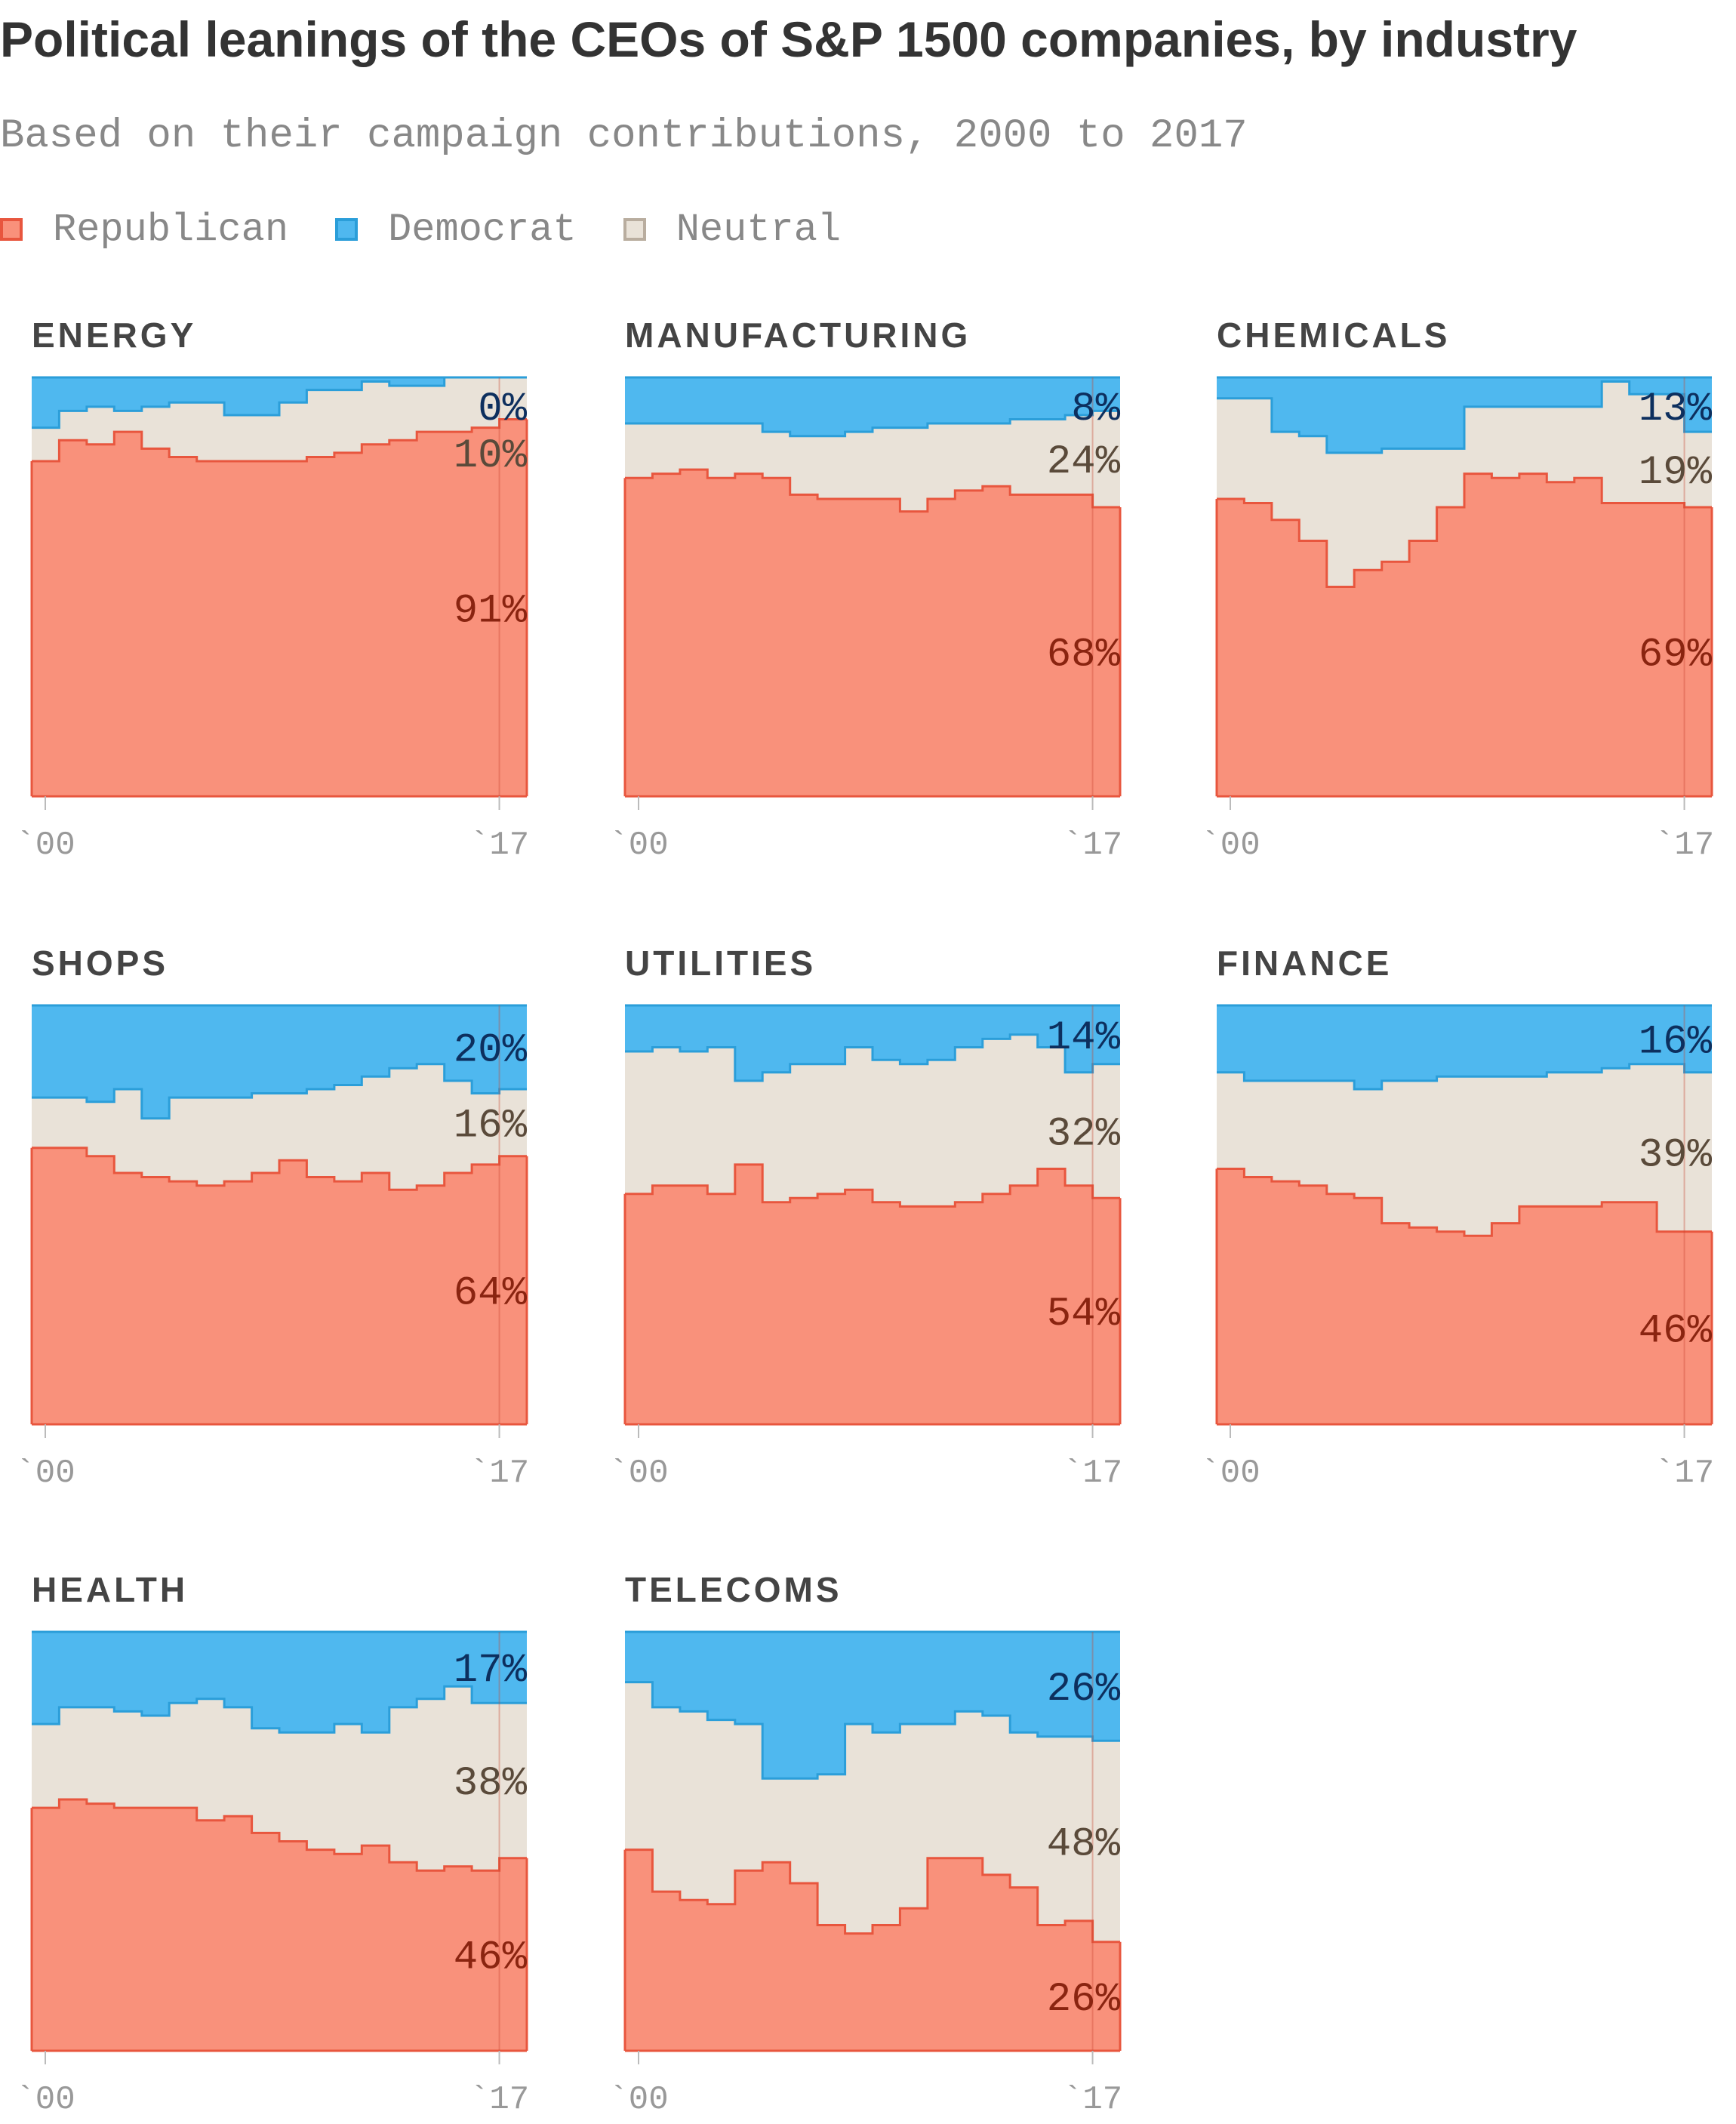  I want to click on neutral-share-label: 19%, so click(1676, 473).